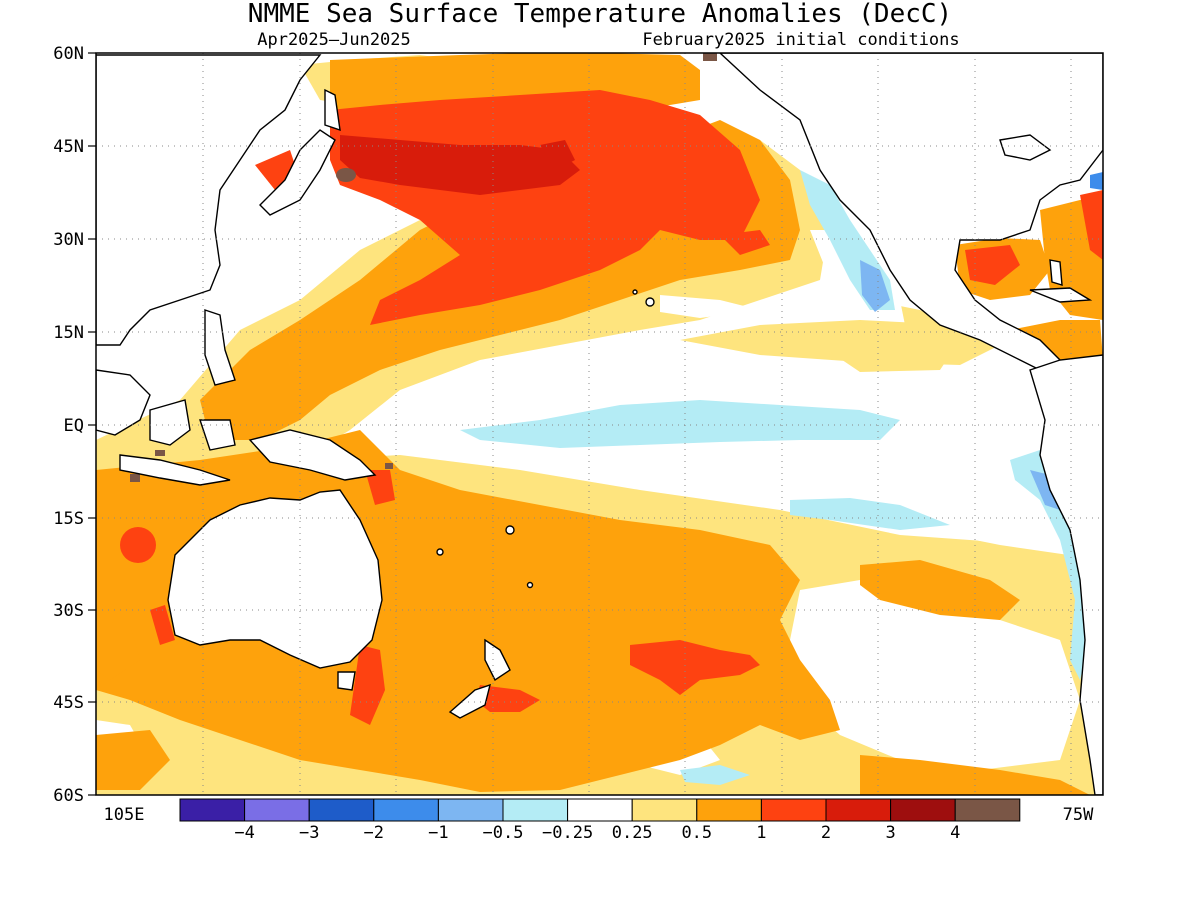 The image size is (1200, 900). What do you see at coordinates (438, 833) in the screenshot?
I see `legend-label: −1` at bounding box center [438, 833].